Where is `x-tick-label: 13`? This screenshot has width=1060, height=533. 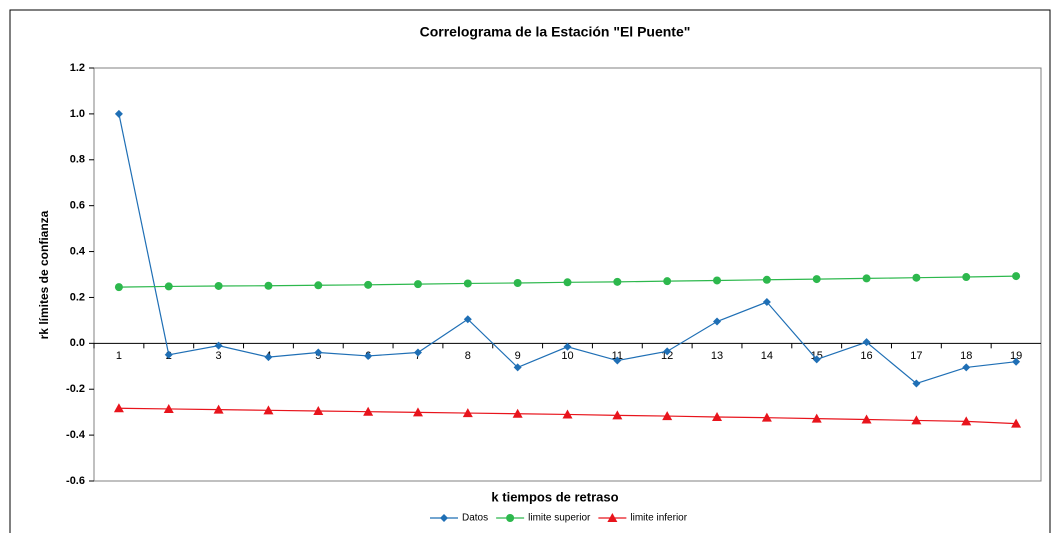 x-tick-label: 13 is located at coordinates (717, 356).